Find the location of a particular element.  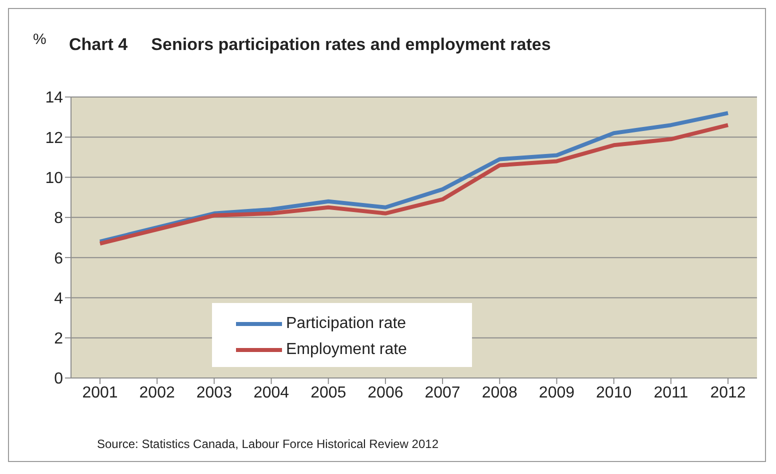

x-tick-label: 2010 is located at coordinates (614, 393).